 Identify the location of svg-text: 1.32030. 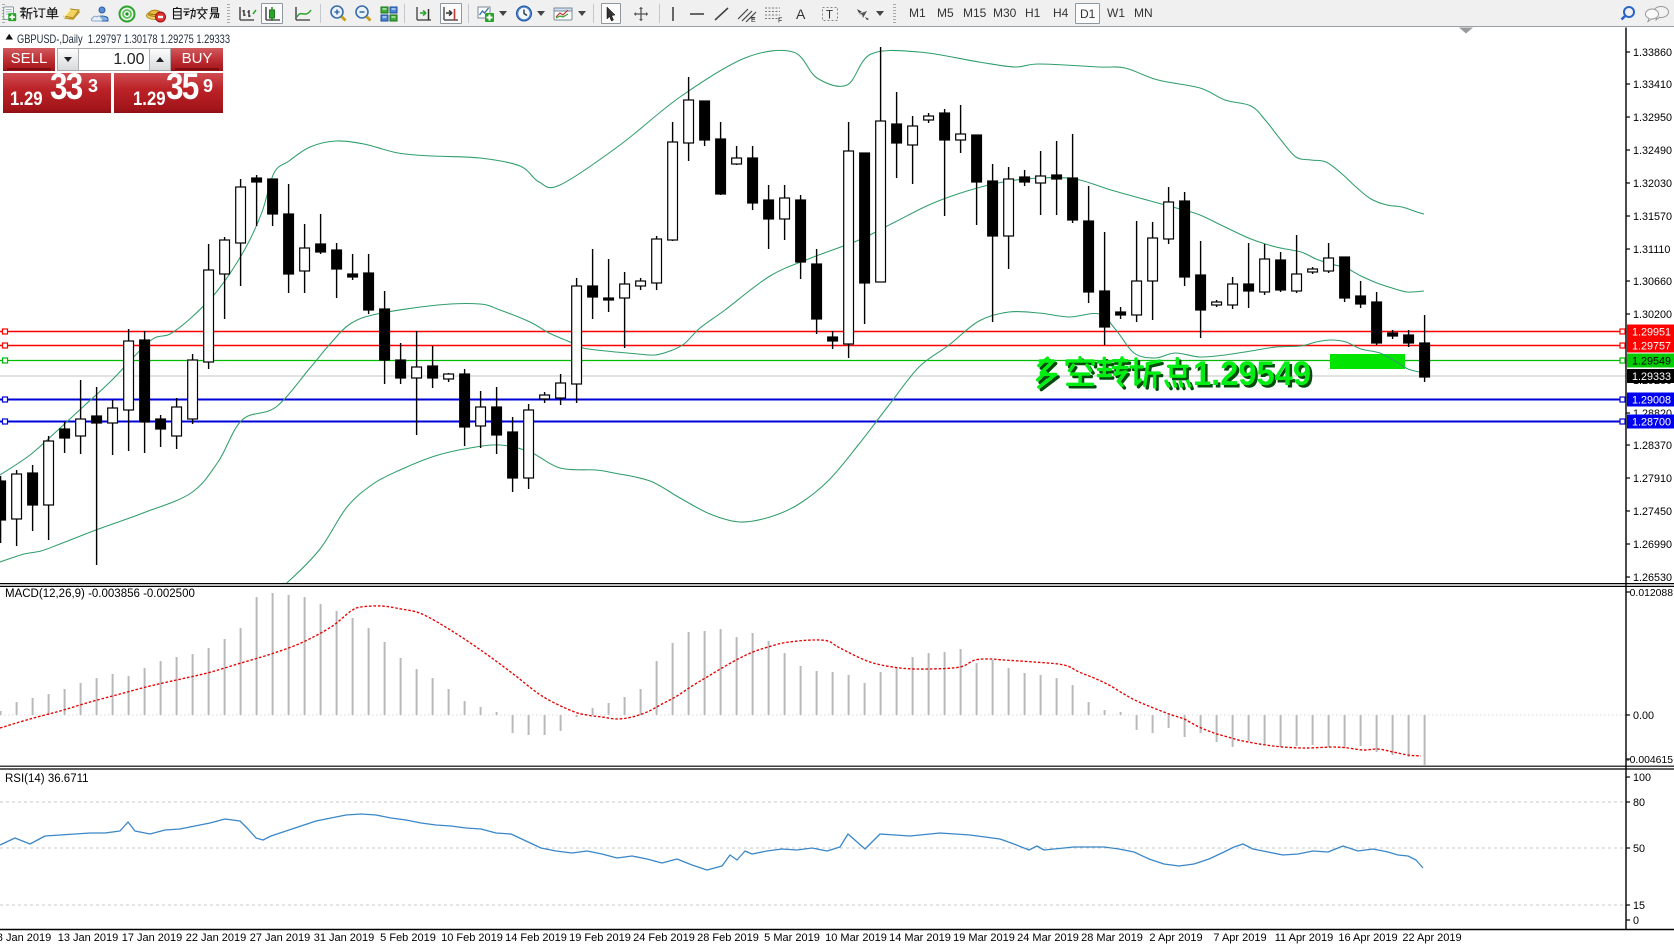
(1652, 184).